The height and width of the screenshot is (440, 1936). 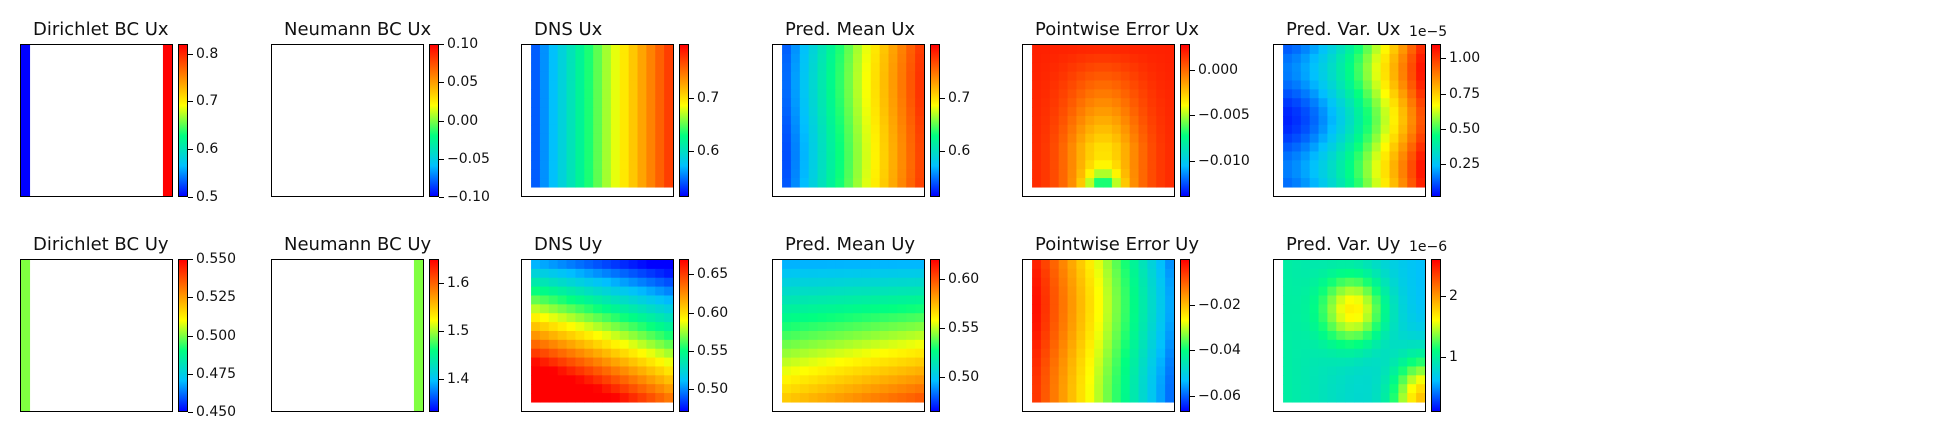 What do you see at coordinates (1428, 32) in the screenshot?
I see `colorbar-exponent: 1e−5` at bounding box center [1428, 32].